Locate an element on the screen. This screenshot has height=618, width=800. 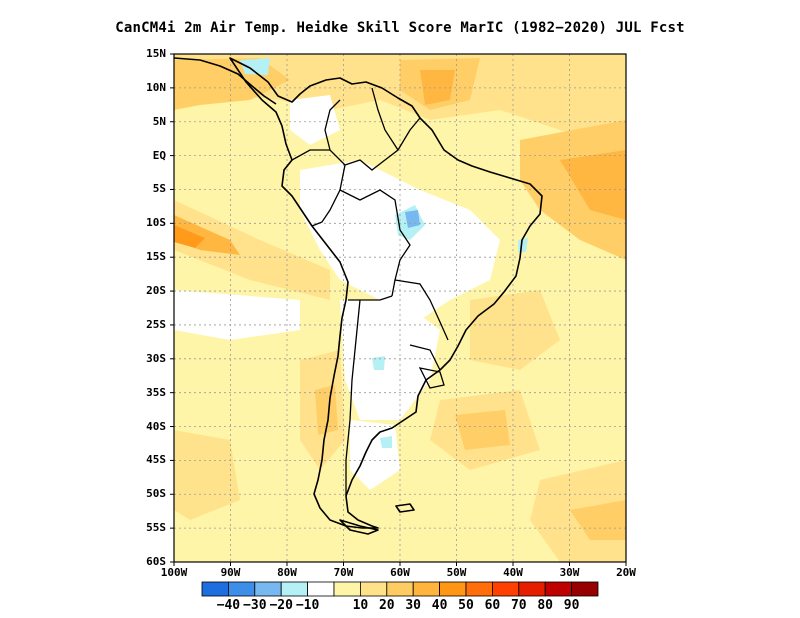
colorbar-label: 50 is located at coordinates (466, 605).